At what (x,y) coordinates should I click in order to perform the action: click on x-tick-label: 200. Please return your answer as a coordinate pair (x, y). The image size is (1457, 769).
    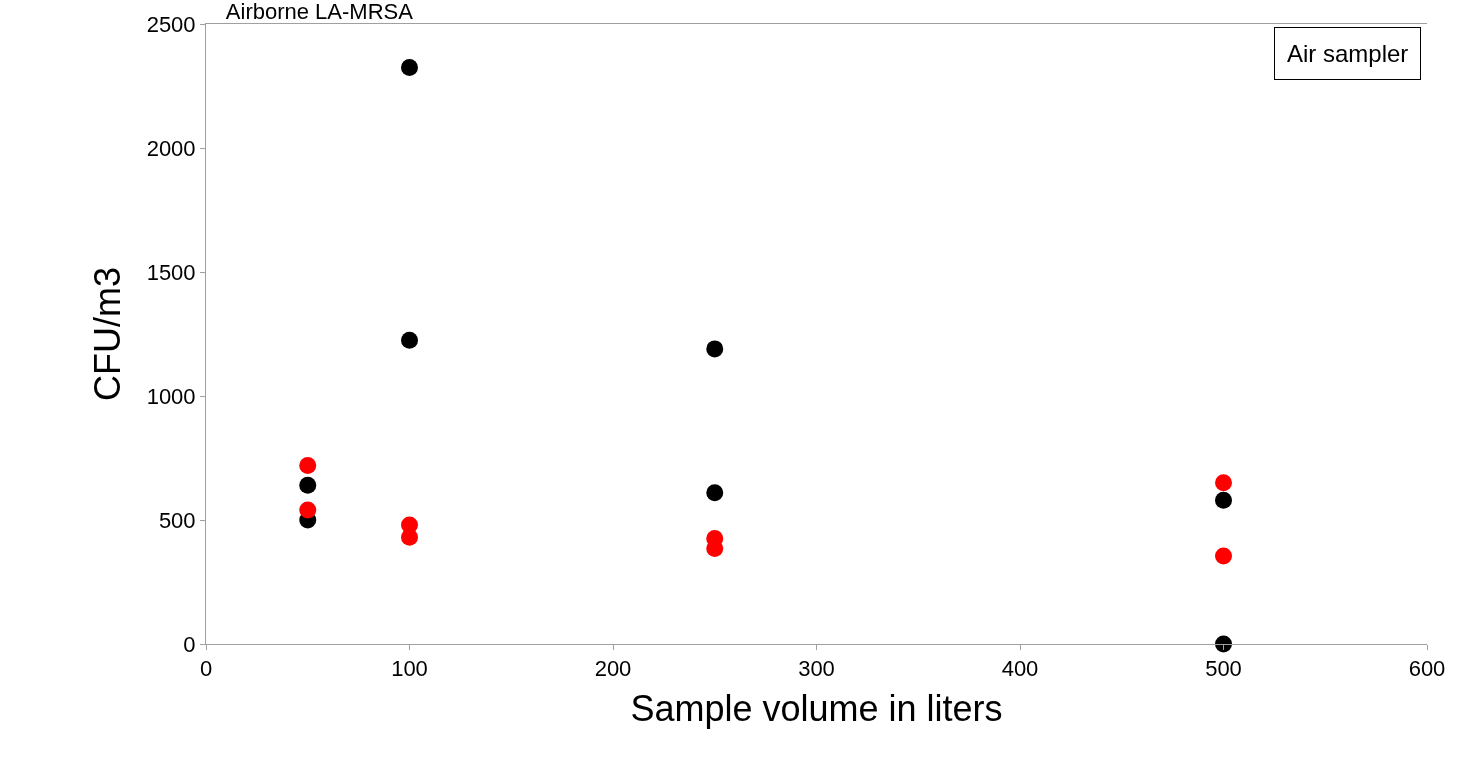
    Looking at the image, I should click on (613, 669).